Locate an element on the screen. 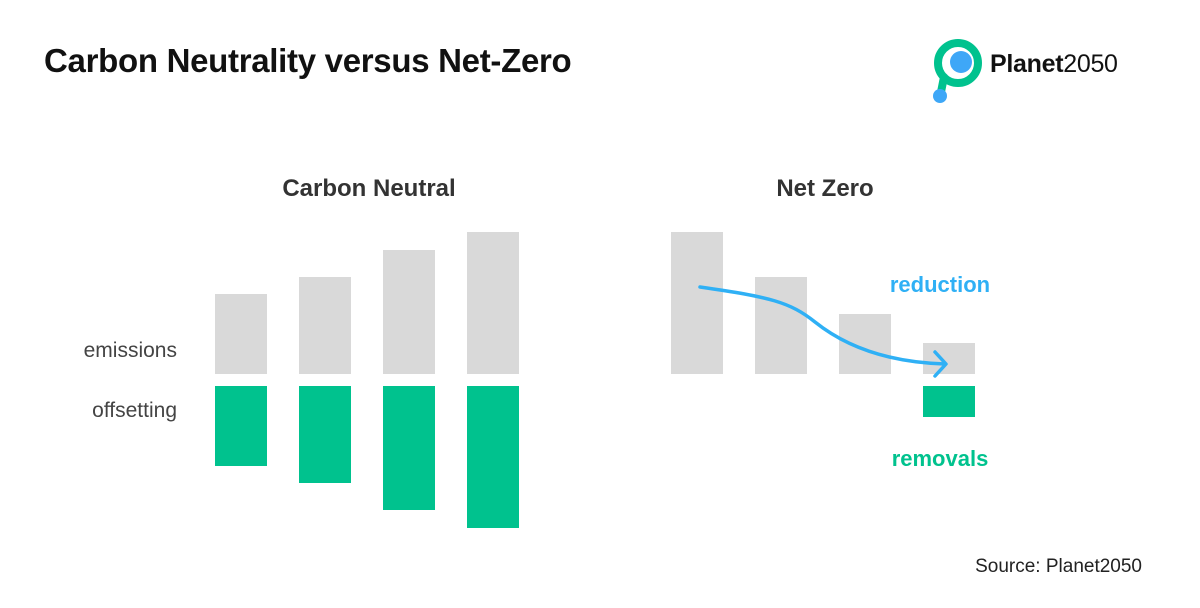  reduction-arrow is located at coordinates (822, 325).